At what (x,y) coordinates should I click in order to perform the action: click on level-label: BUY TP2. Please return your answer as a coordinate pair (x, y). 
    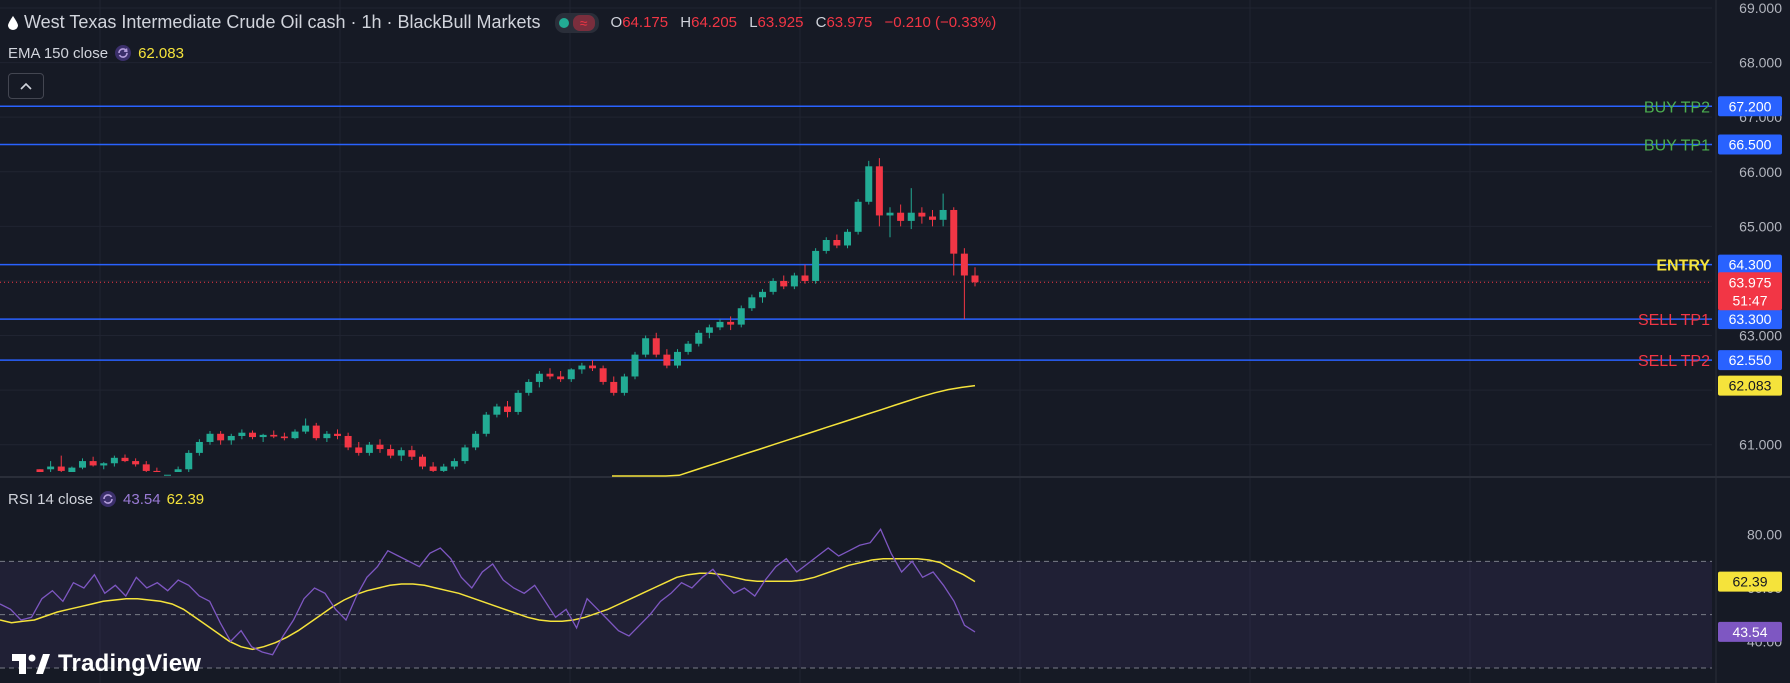
    Looking at the image, I should click on (1677, 107).